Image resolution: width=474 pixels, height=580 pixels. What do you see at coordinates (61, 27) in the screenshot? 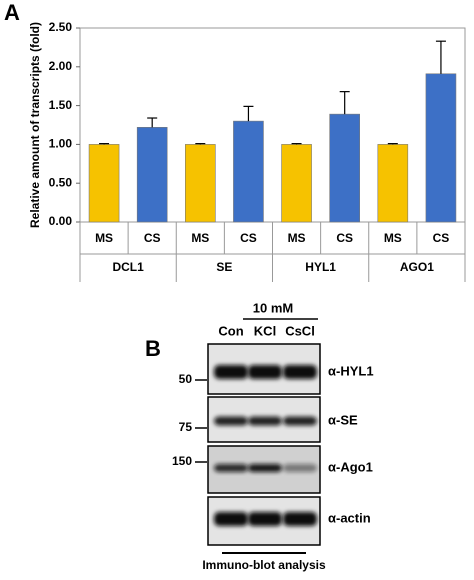
I see `y-tick-label: 2.50` at bounding box center [61, 27].